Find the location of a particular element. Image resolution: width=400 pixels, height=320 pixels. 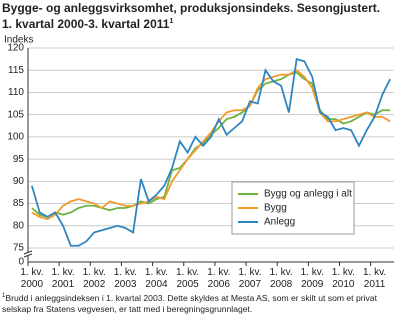

y-tick-label: 90 is located at coordinates (19, 181).